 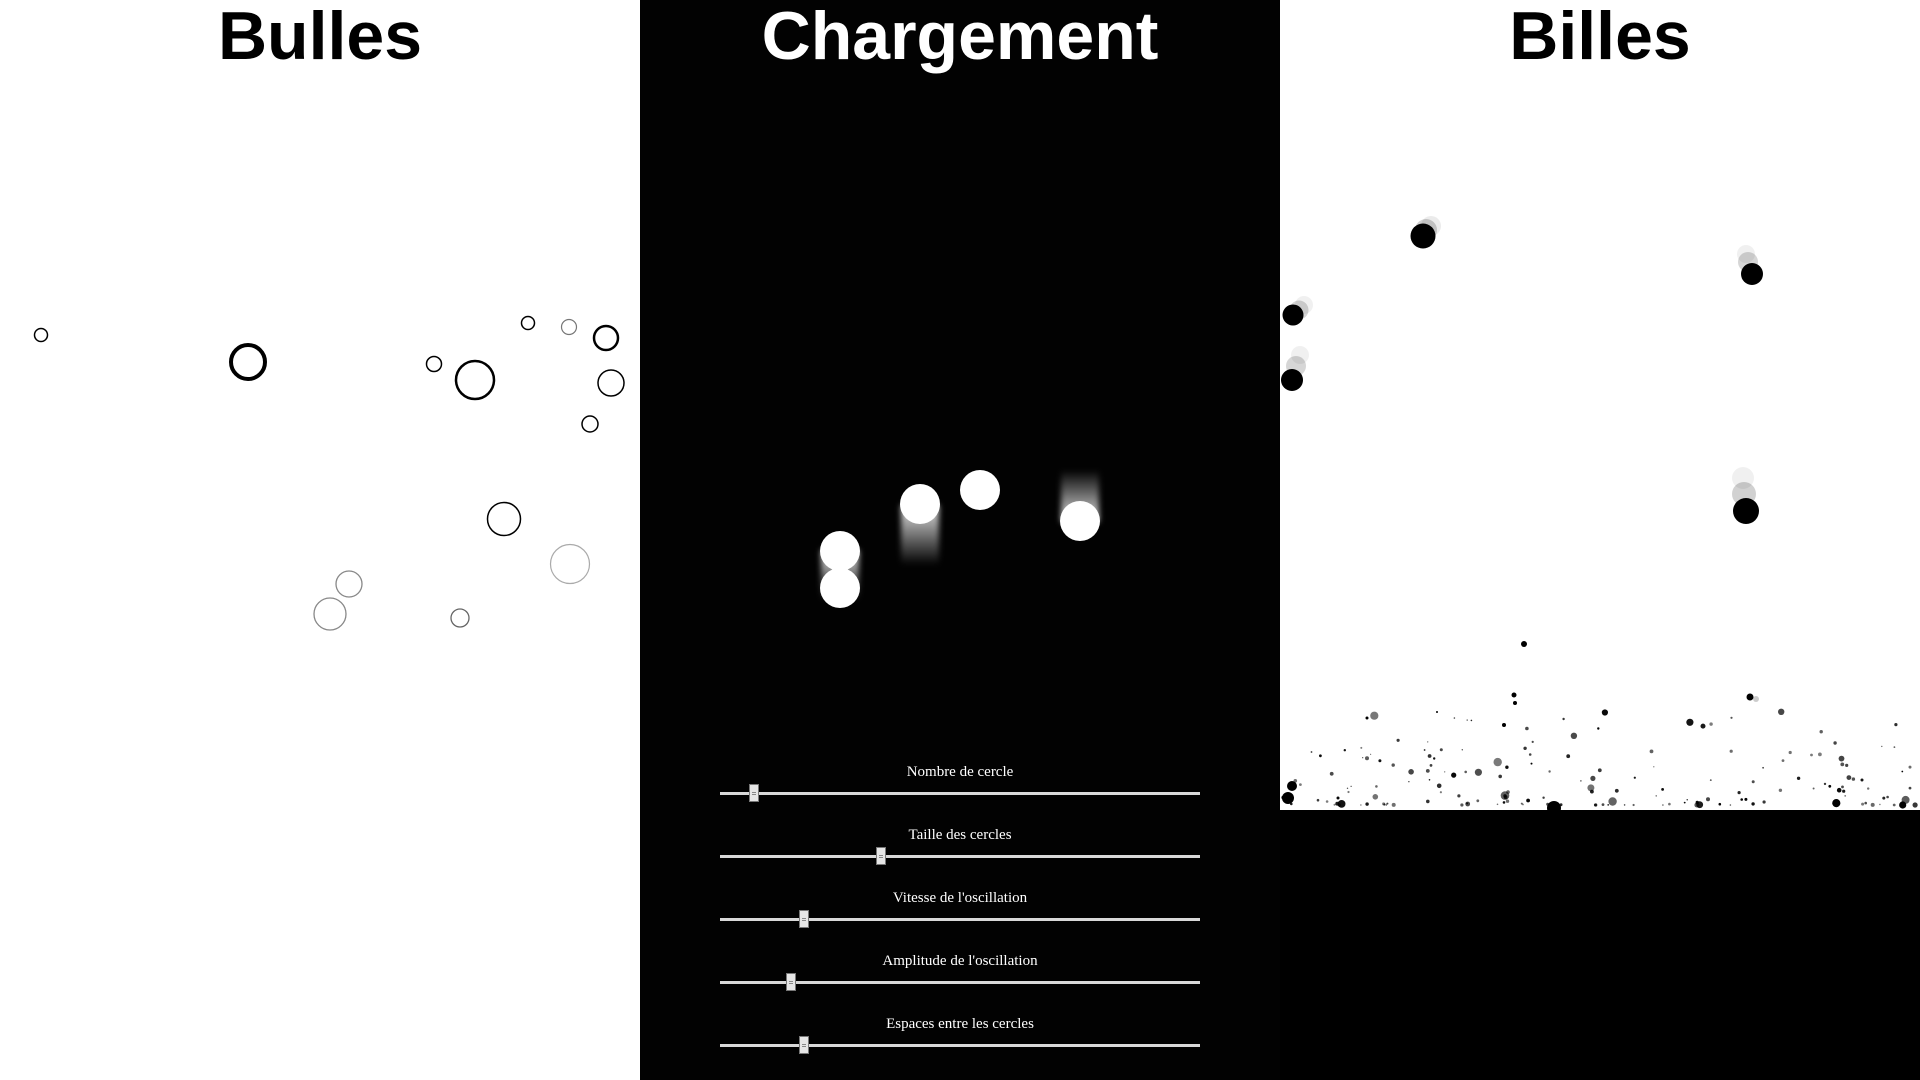 I want to click on slider-oscillation-speed: Vitesse de l'oscillation, so click(x=960, y=919).